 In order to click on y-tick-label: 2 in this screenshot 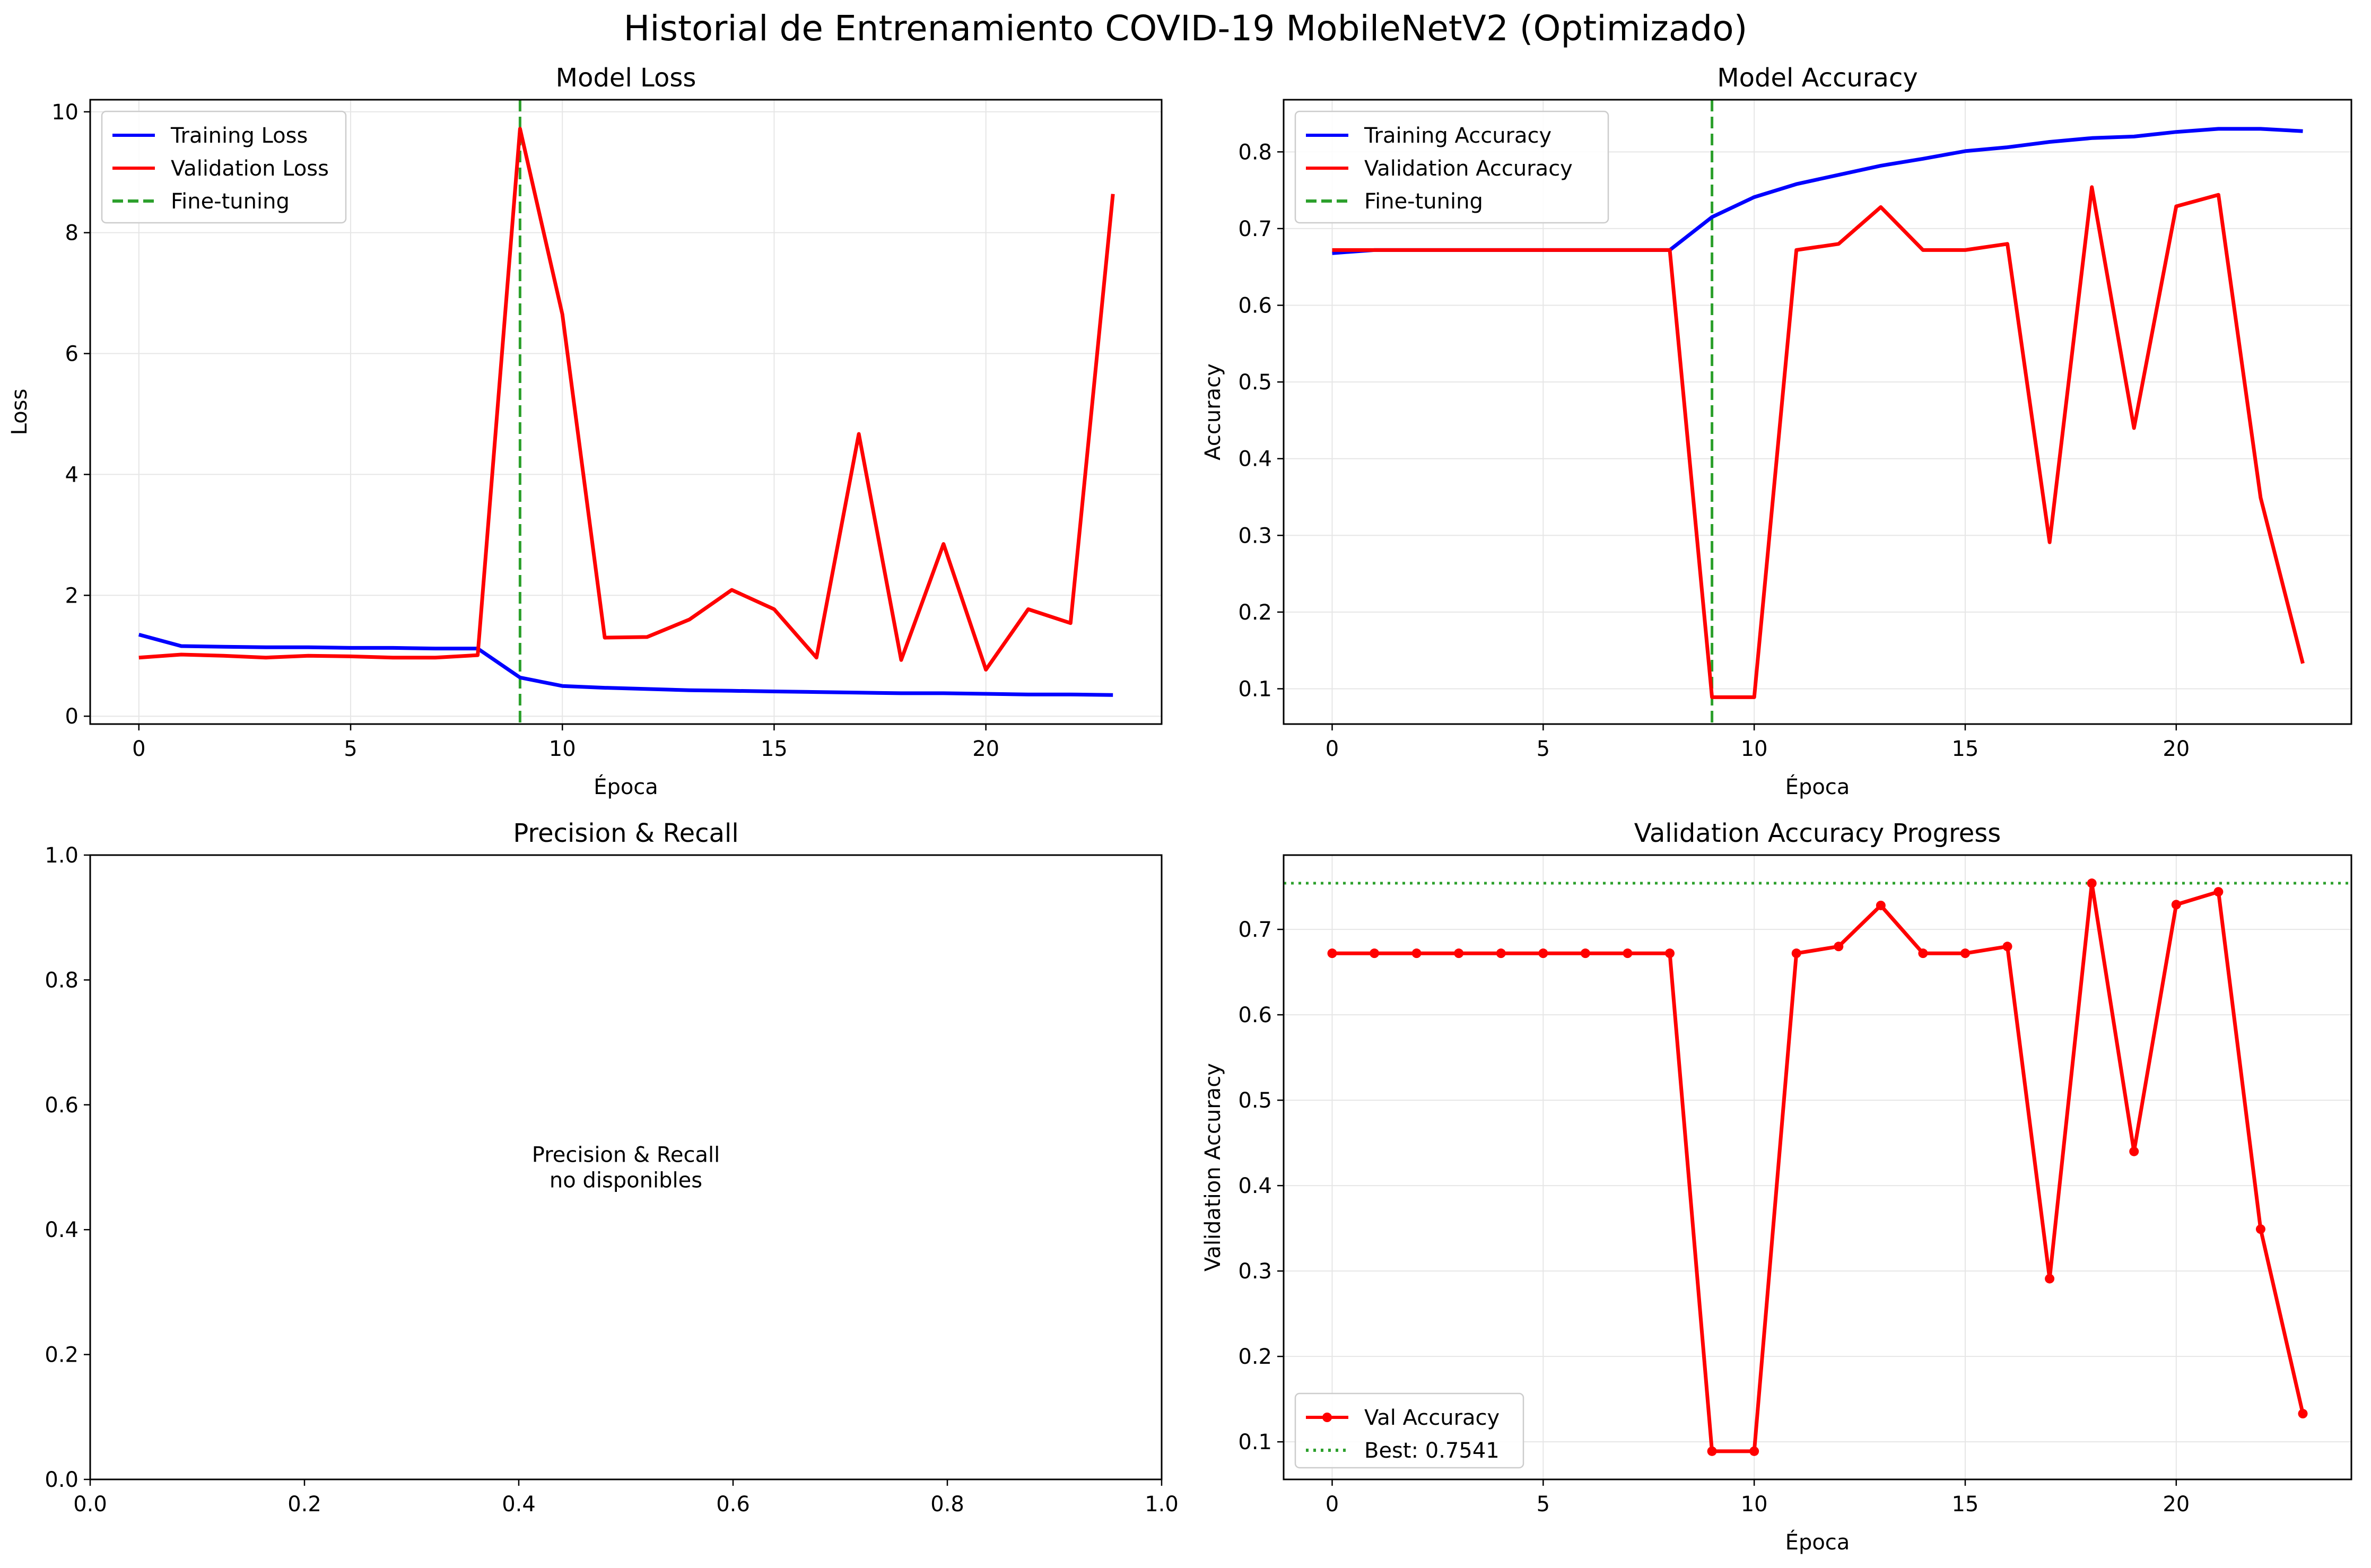, I will do `click(72, 595)`.